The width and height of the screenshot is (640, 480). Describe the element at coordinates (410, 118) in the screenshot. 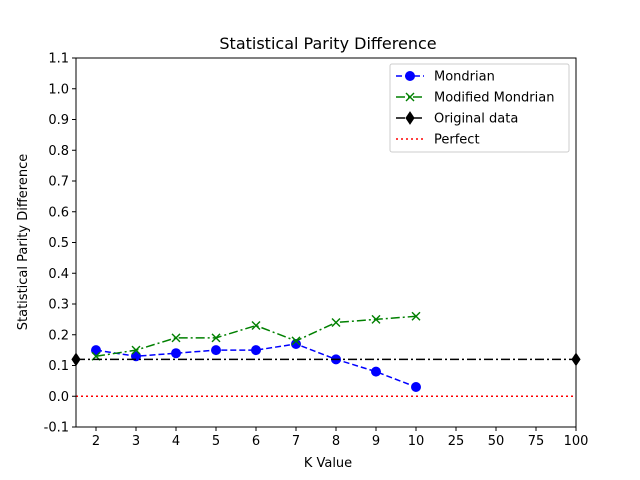

I see `legend-marker-original-data` at that location.